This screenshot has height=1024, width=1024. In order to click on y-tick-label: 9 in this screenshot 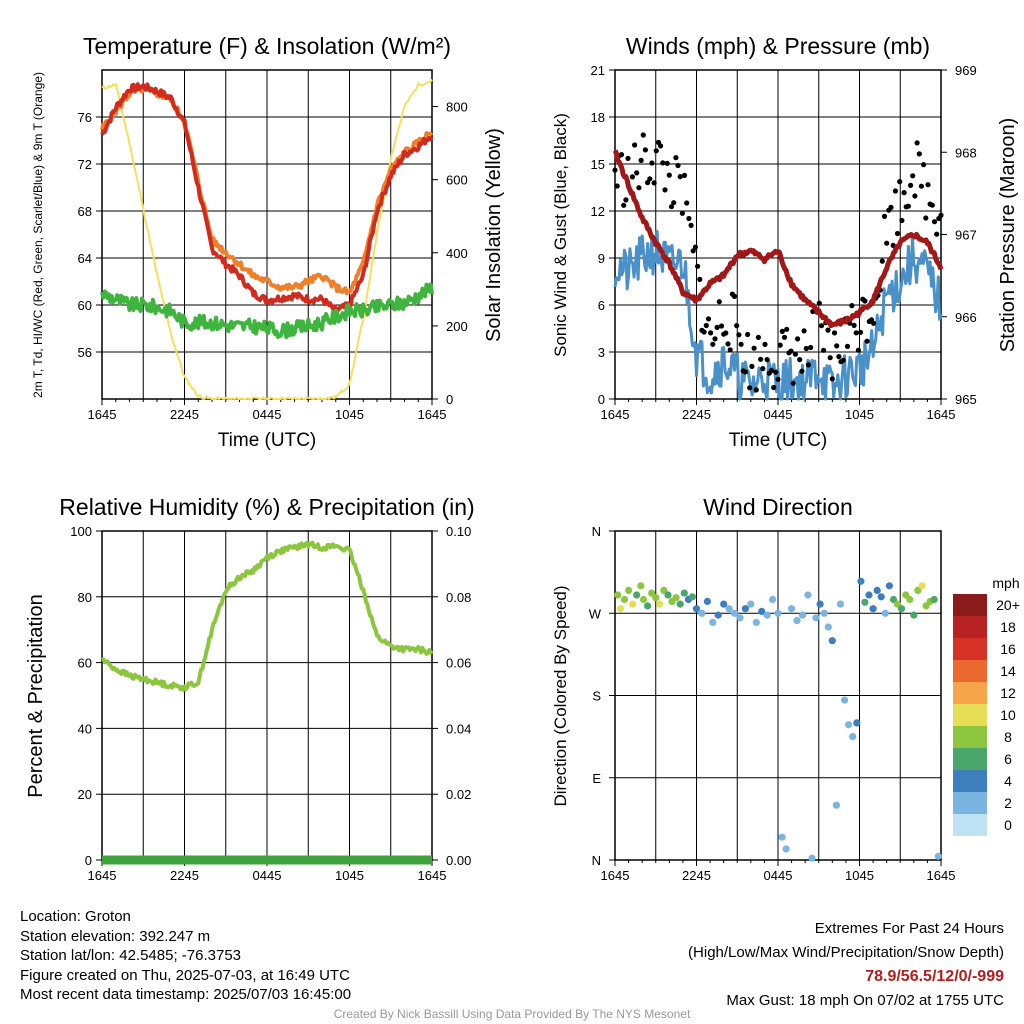, I will do `click(601, 258)`.